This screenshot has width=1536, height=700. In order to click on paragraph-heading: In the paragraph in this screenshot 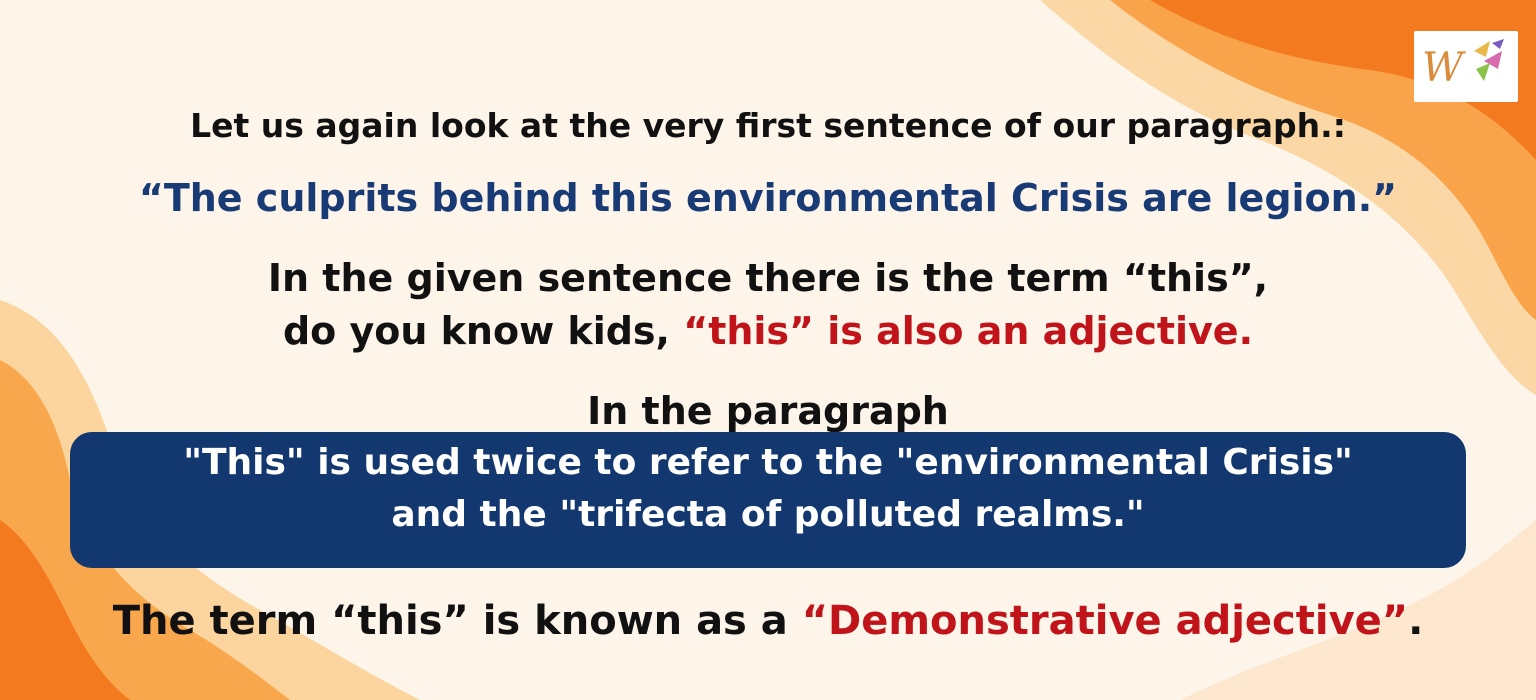, I will do `click(768, 411)`.